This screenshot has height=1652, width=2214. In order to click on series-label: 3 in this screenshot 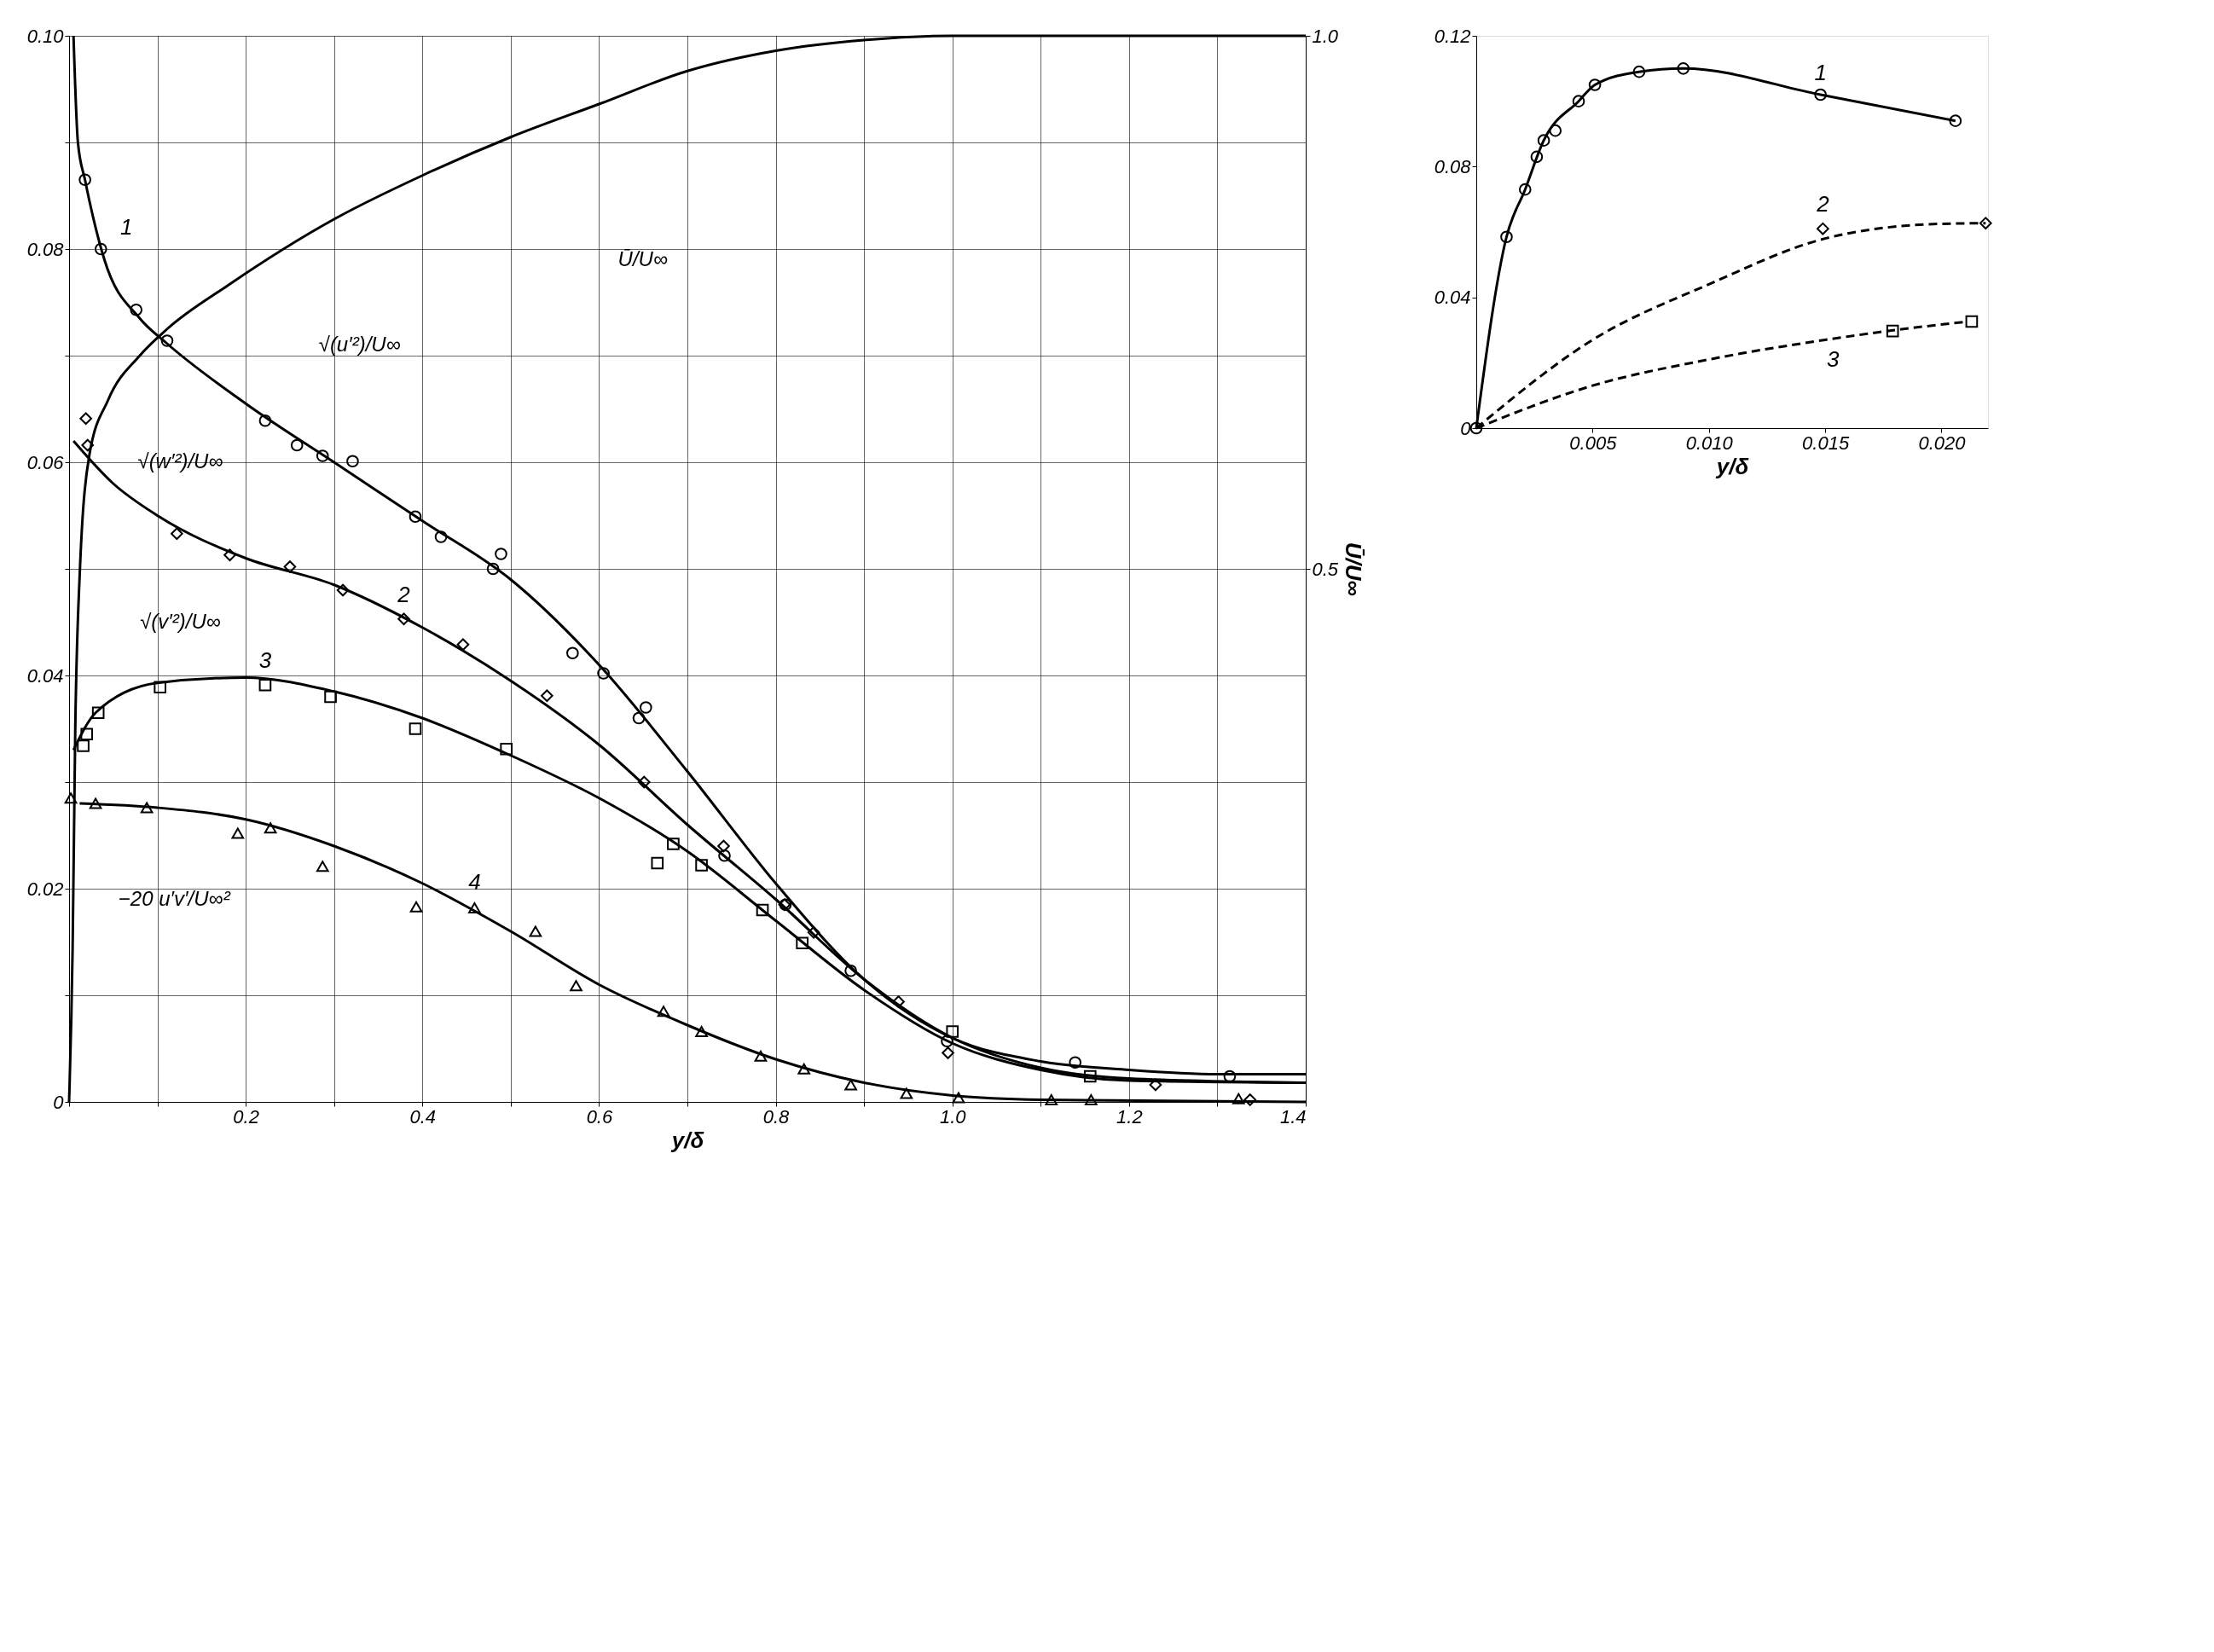, I will do `click(265, 661)`.